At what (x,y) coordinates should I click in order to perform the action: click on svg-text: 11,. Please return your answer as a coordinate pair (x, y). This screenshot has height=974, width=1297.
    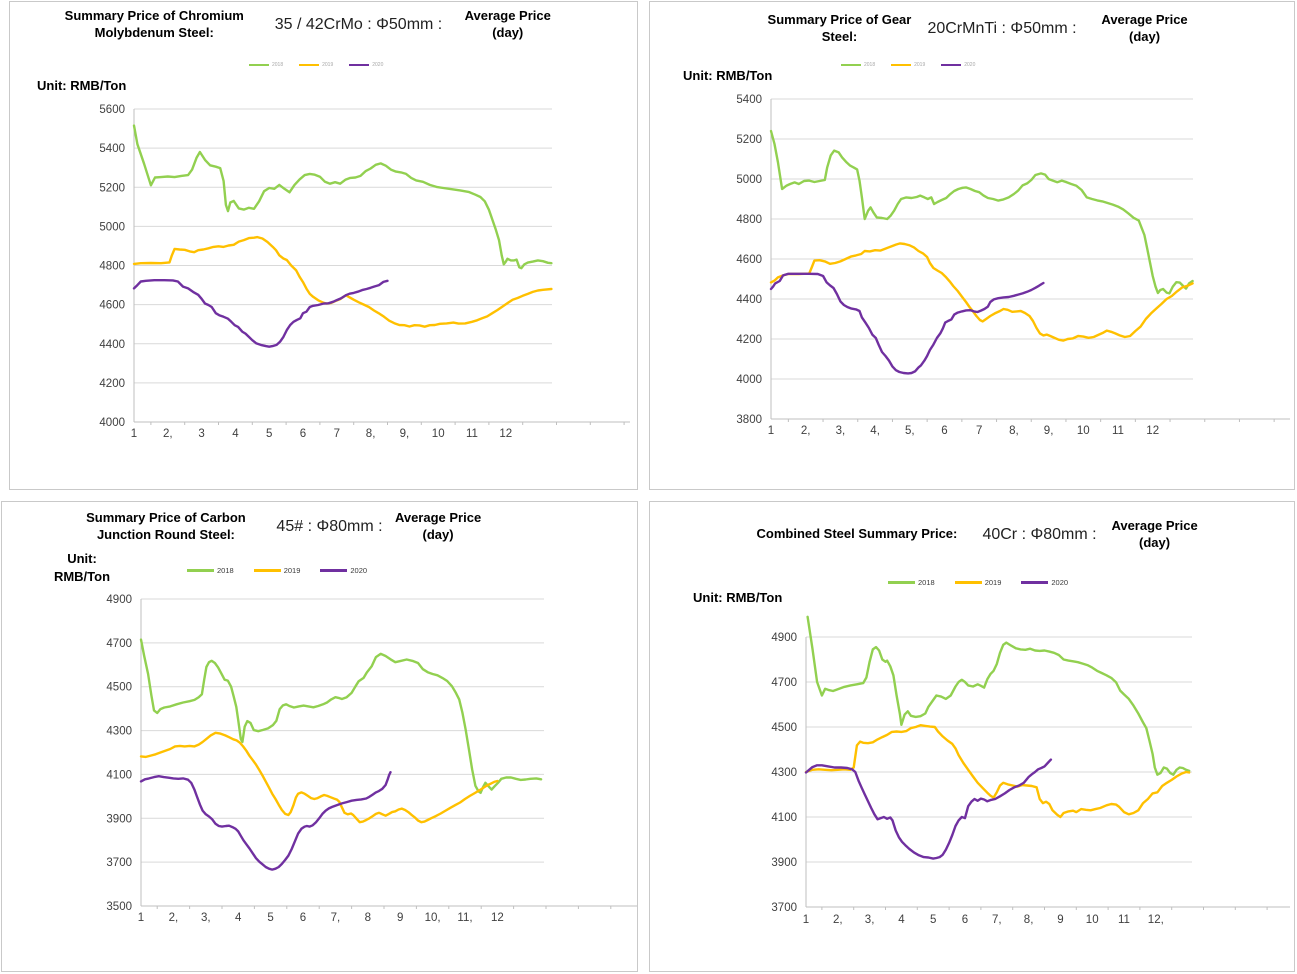
    Looking at the image, I should click on (464, 918).